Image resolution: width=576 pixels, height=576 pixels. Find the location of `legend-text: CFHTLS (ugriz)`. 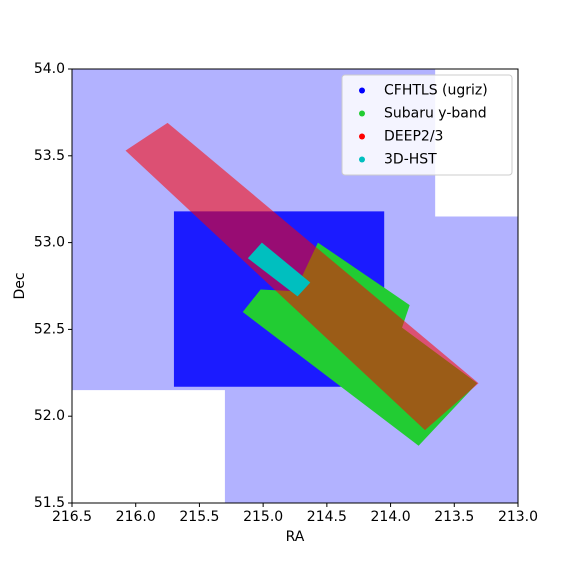

legend-text: CFHTLS (ugriz) is located at coordinates (436, 91).